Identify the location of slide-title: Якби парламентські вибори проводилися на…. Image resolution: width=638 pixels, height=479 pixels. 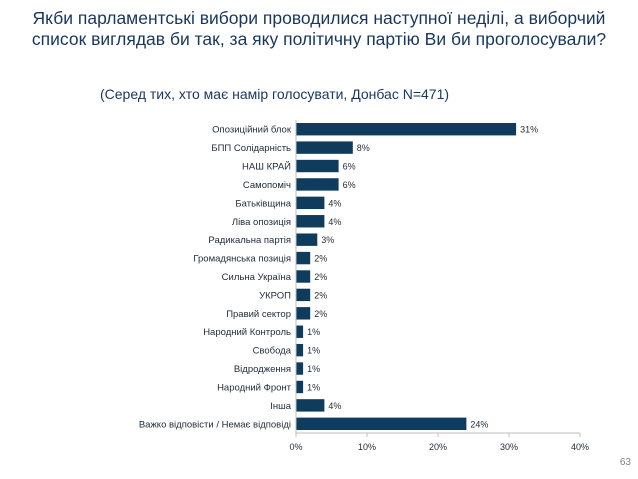
(319, 28).